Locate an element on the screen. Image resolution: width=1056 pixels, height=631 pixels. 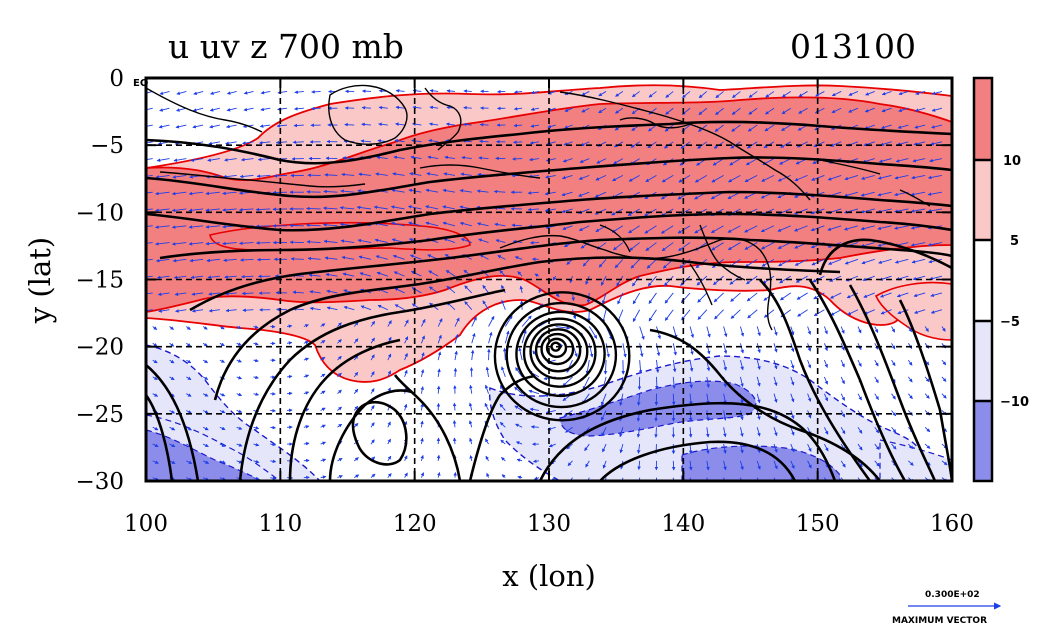
coastline-sumatra is located at coordinates (204, 110).